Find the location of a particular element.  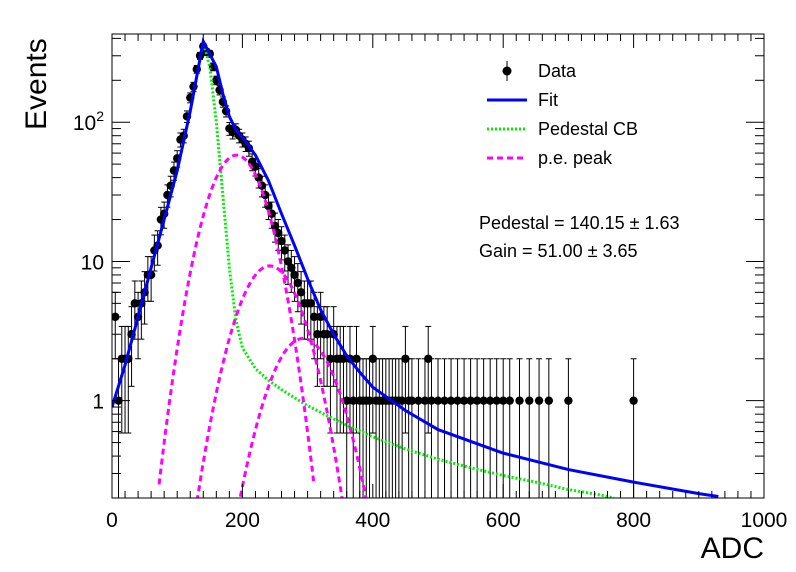

x-axis-title: ADC is located at coordinates (732, 548).